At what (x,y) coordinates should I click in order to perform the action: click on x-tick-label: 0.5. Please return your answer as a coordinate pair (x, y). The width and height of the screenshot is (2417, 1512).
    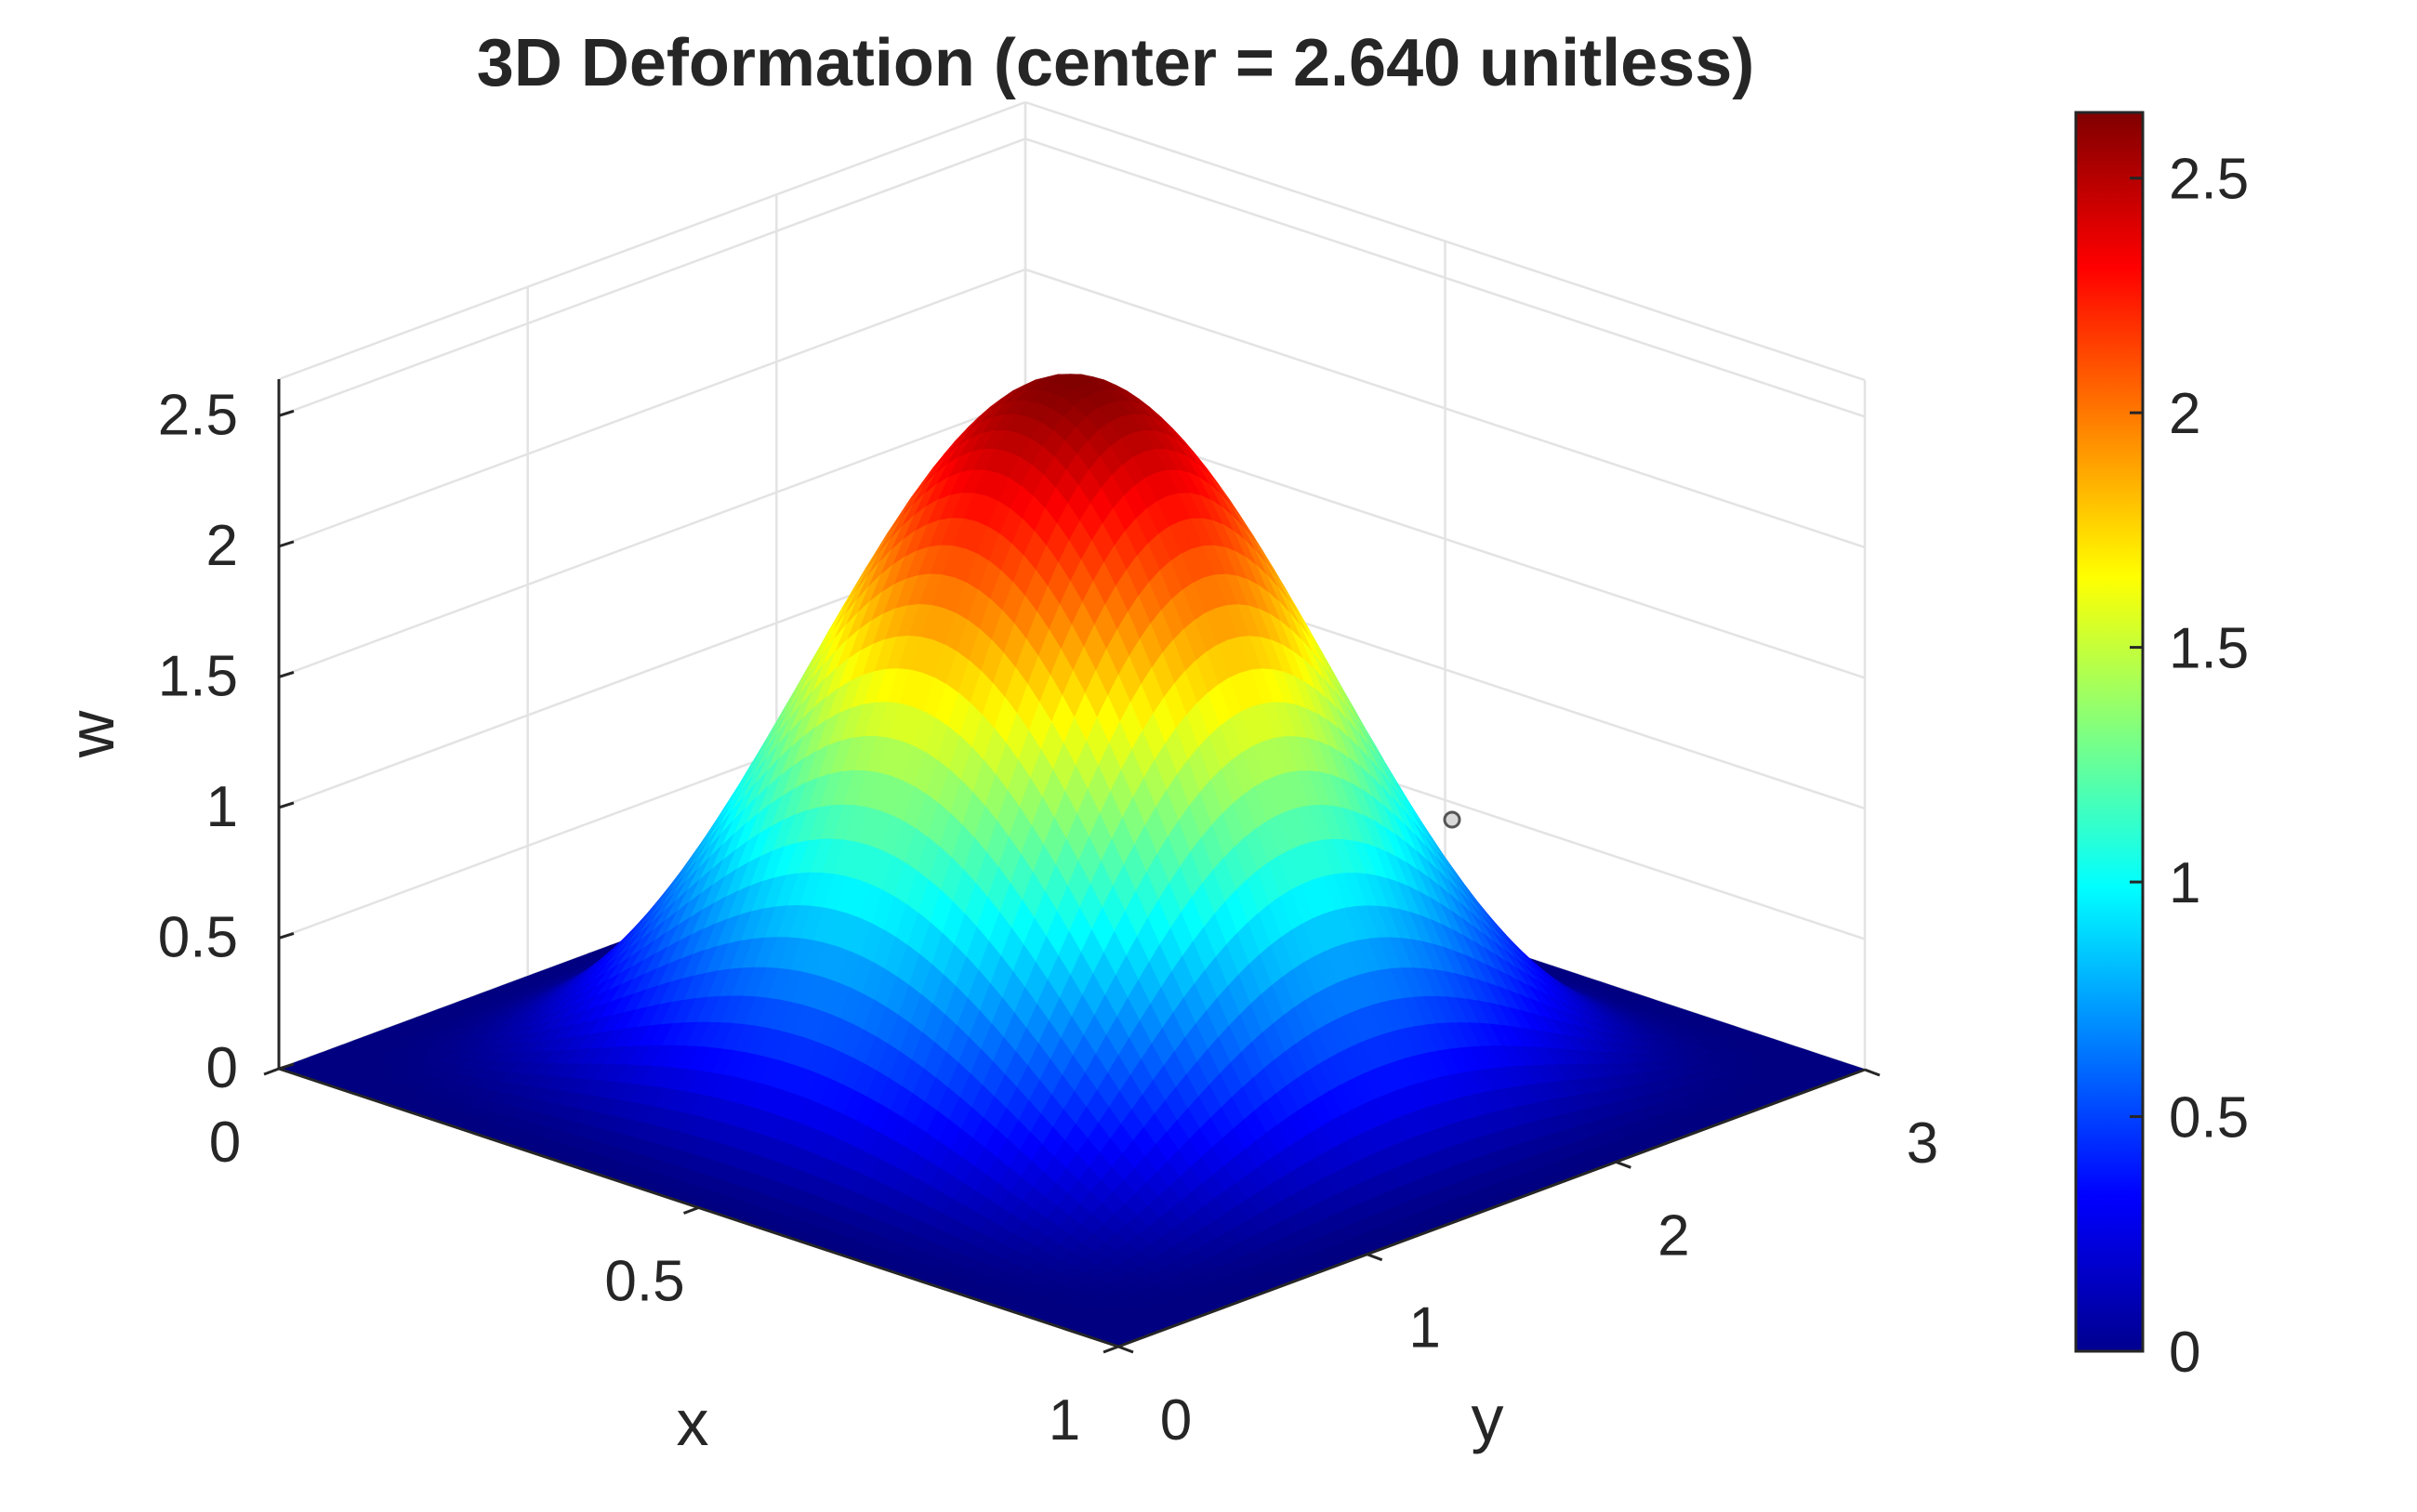
    Looking at the image, I should click on (644, 1282).